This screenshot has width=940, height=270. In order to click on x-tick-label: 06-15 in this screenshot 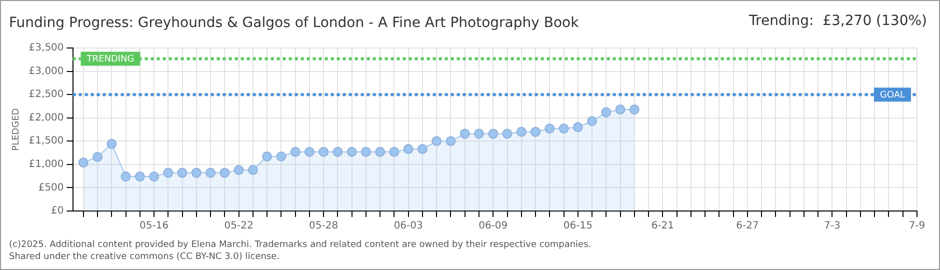, I will do `click(577, 226)`.